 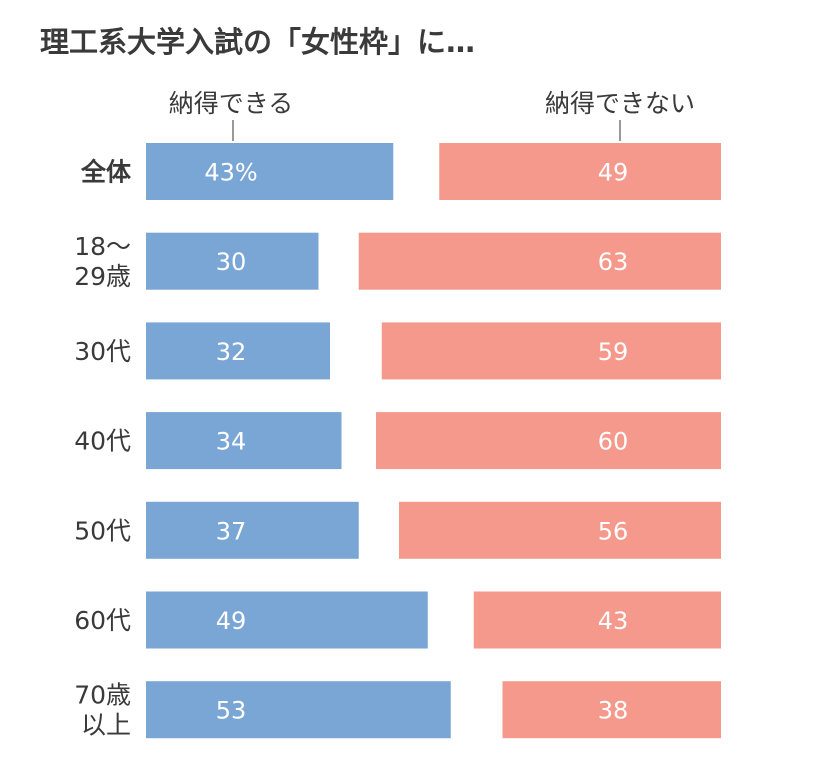 I want to click on category-label: 60代, so click(x=102, y=620).